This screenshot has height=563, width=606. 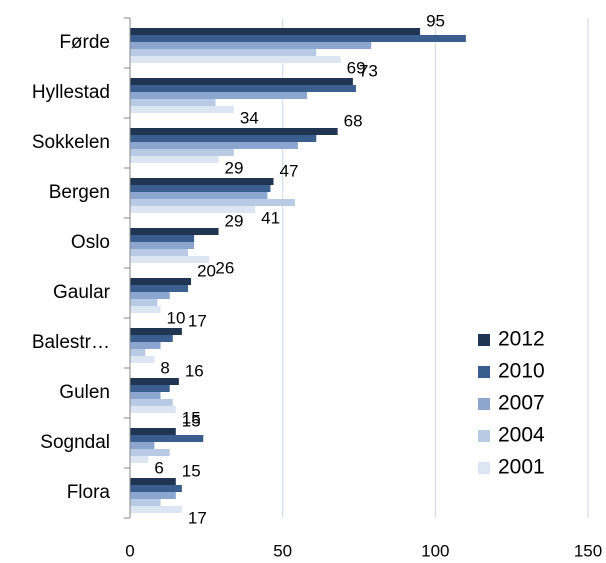 I want to click on data-label: 16, so click(x=194, y=370).